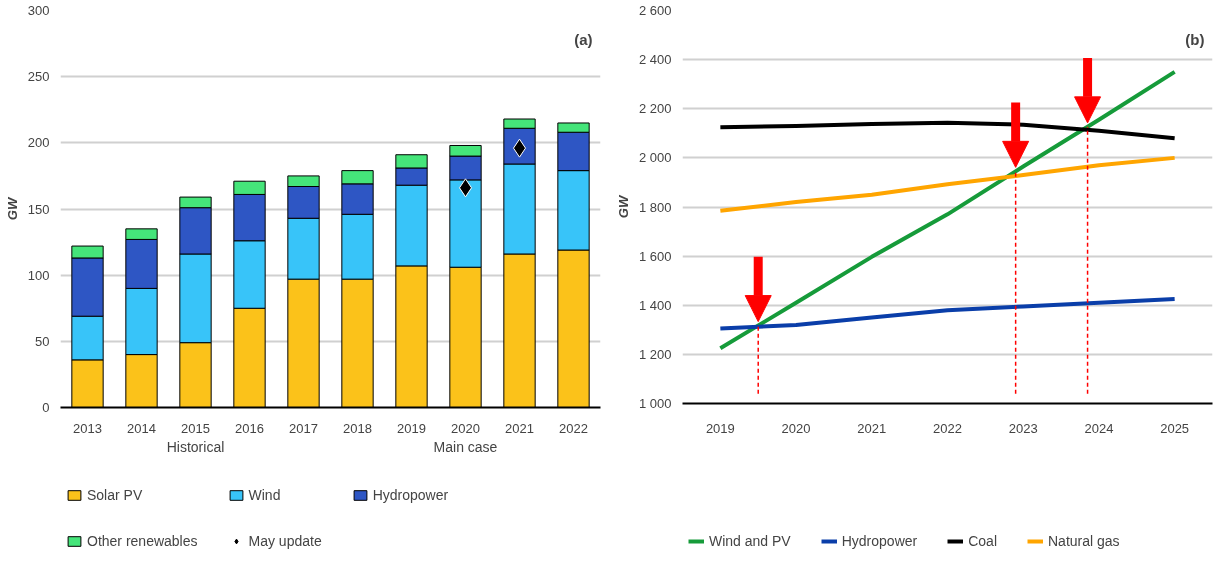 The width and height of the screenshot is (1230, 561). I want to click on x-tick-label: 2024, so click(1099, 428).